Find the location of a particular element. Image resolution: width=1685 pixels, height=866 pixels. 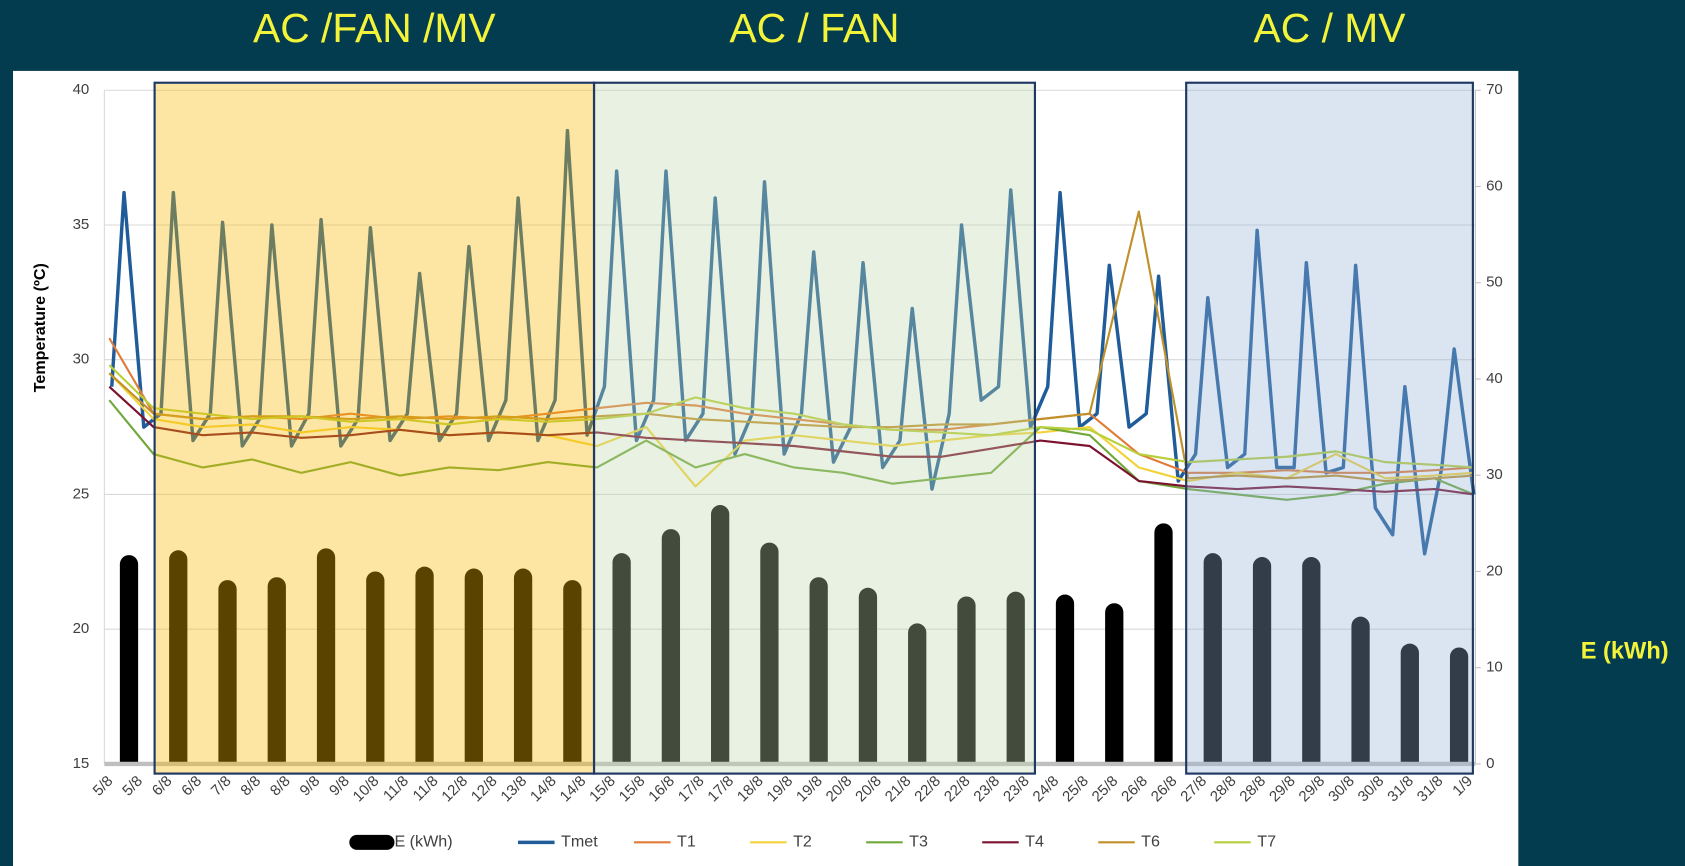

y-tick-label: 25 is located at coordinates (81, 493).